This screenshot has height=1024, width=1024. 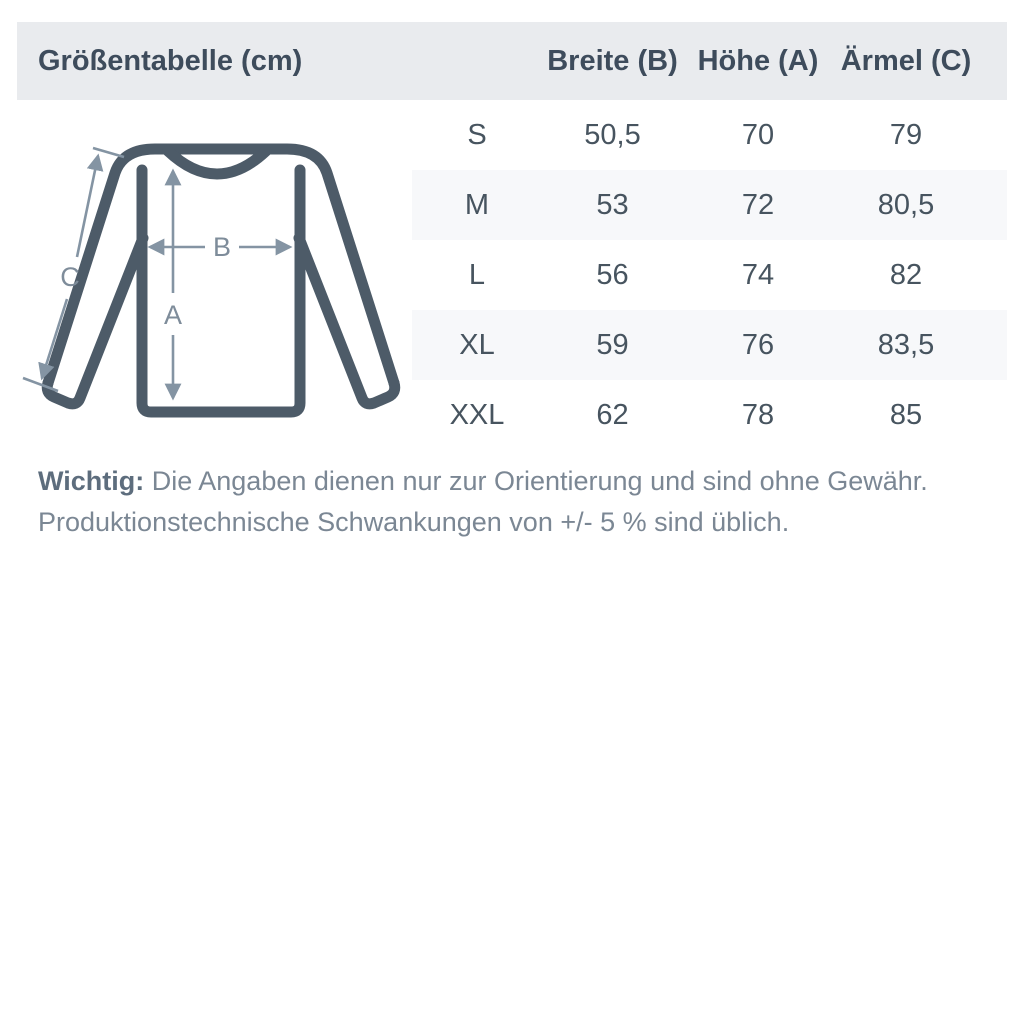 I want to click on breite-value: 50,5, so click(x=612, y=134).